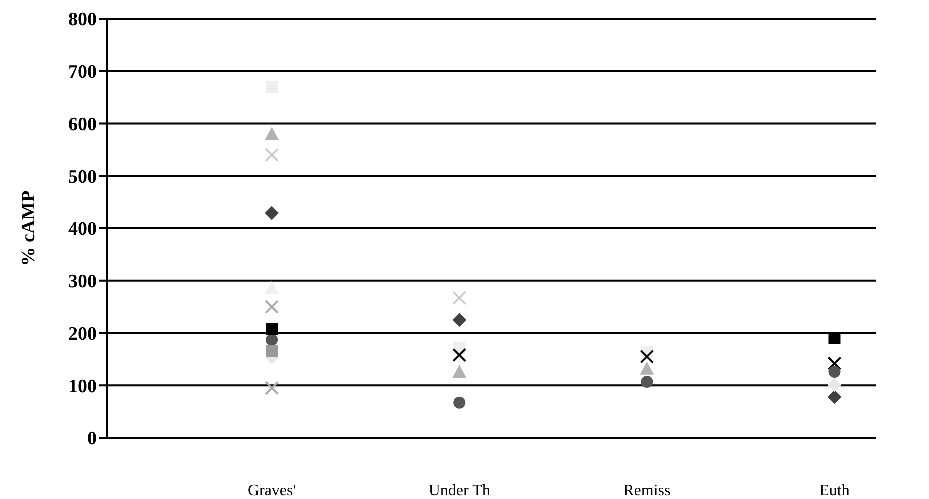 The height and width of the screenshot is (499, 929). I want to click on y-tick-label: 100, so click(82, 387).